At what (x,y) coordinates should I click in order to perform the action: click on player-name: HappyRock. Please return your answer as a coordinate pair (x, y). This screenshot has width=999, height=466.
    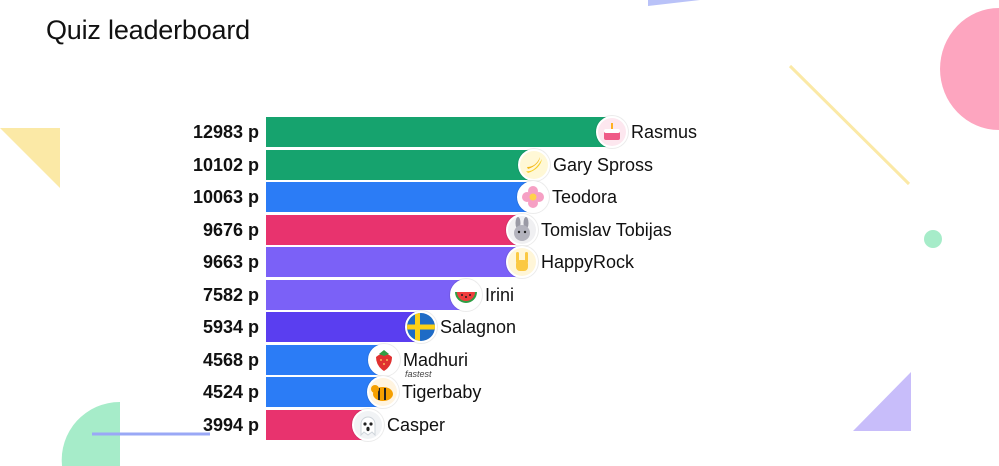
    Looking at the image, I should click on (588, 262).